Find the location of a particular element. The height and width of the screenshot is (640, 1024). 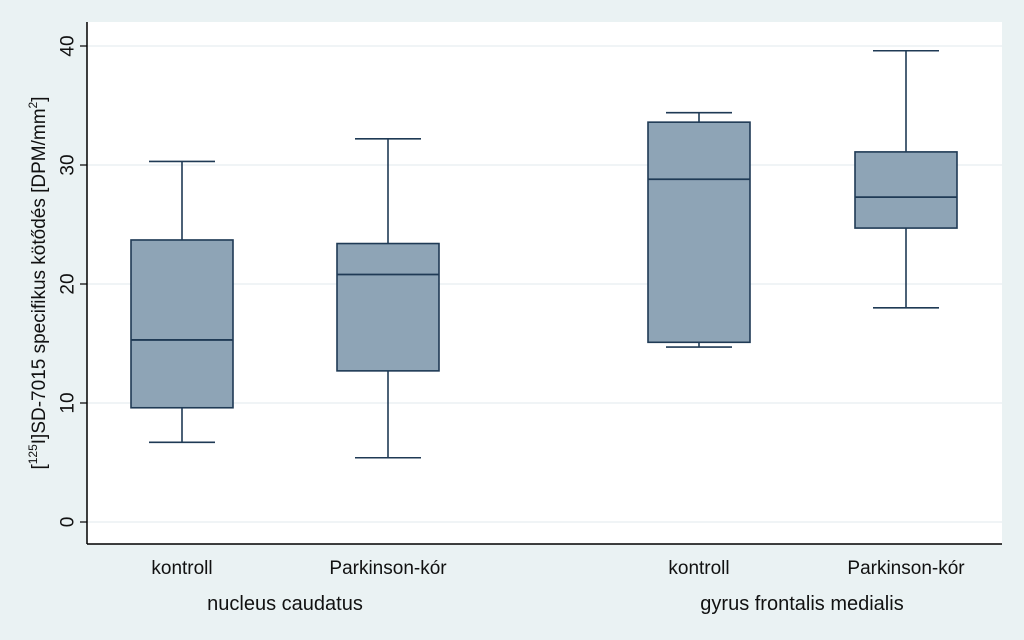

y-tick-label: 0 is located at coordinates (68, 522).